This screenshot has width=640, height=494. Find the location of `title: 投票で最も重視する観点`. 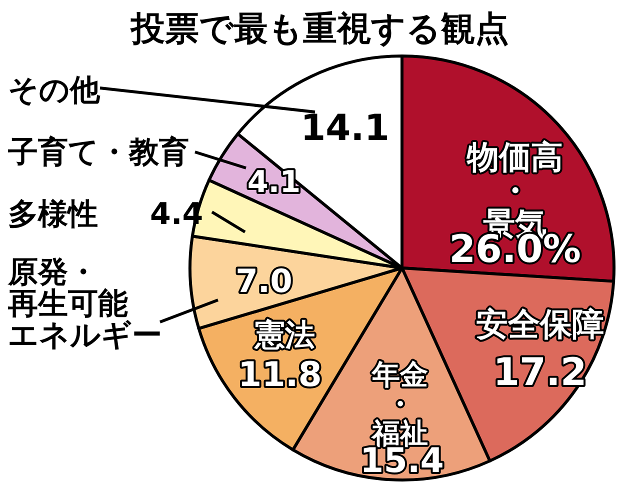

title: 投票で最も重視する観点 is located at coordinates (320, 29).